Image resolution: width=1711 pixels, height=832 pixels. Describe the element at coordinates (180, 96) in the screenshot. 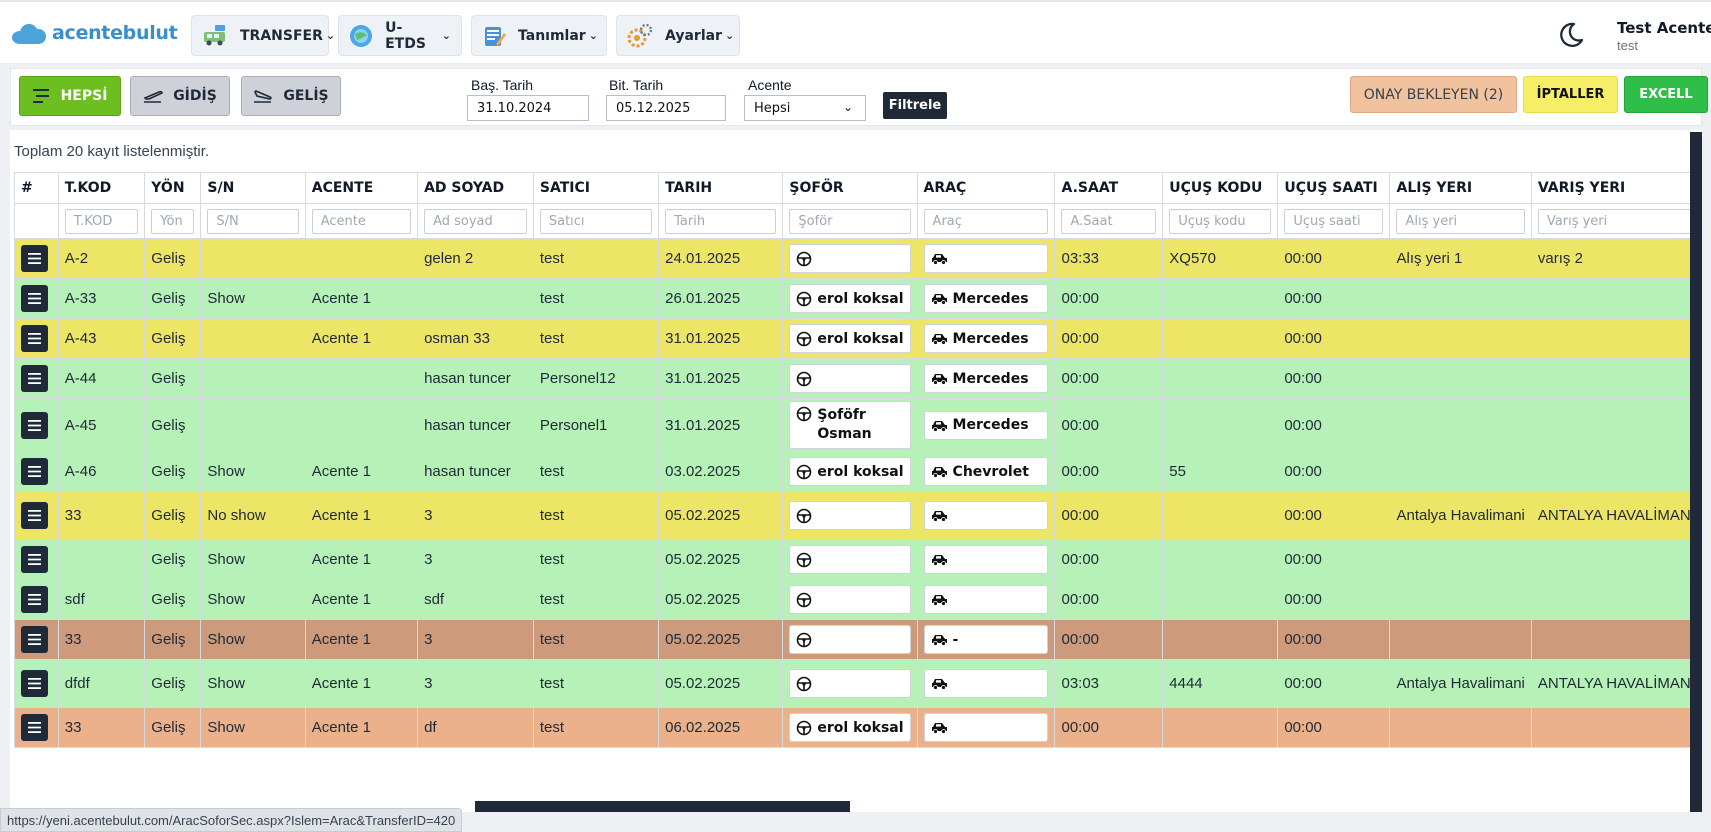

I see `departure-button: GİDİŞ` at that location.